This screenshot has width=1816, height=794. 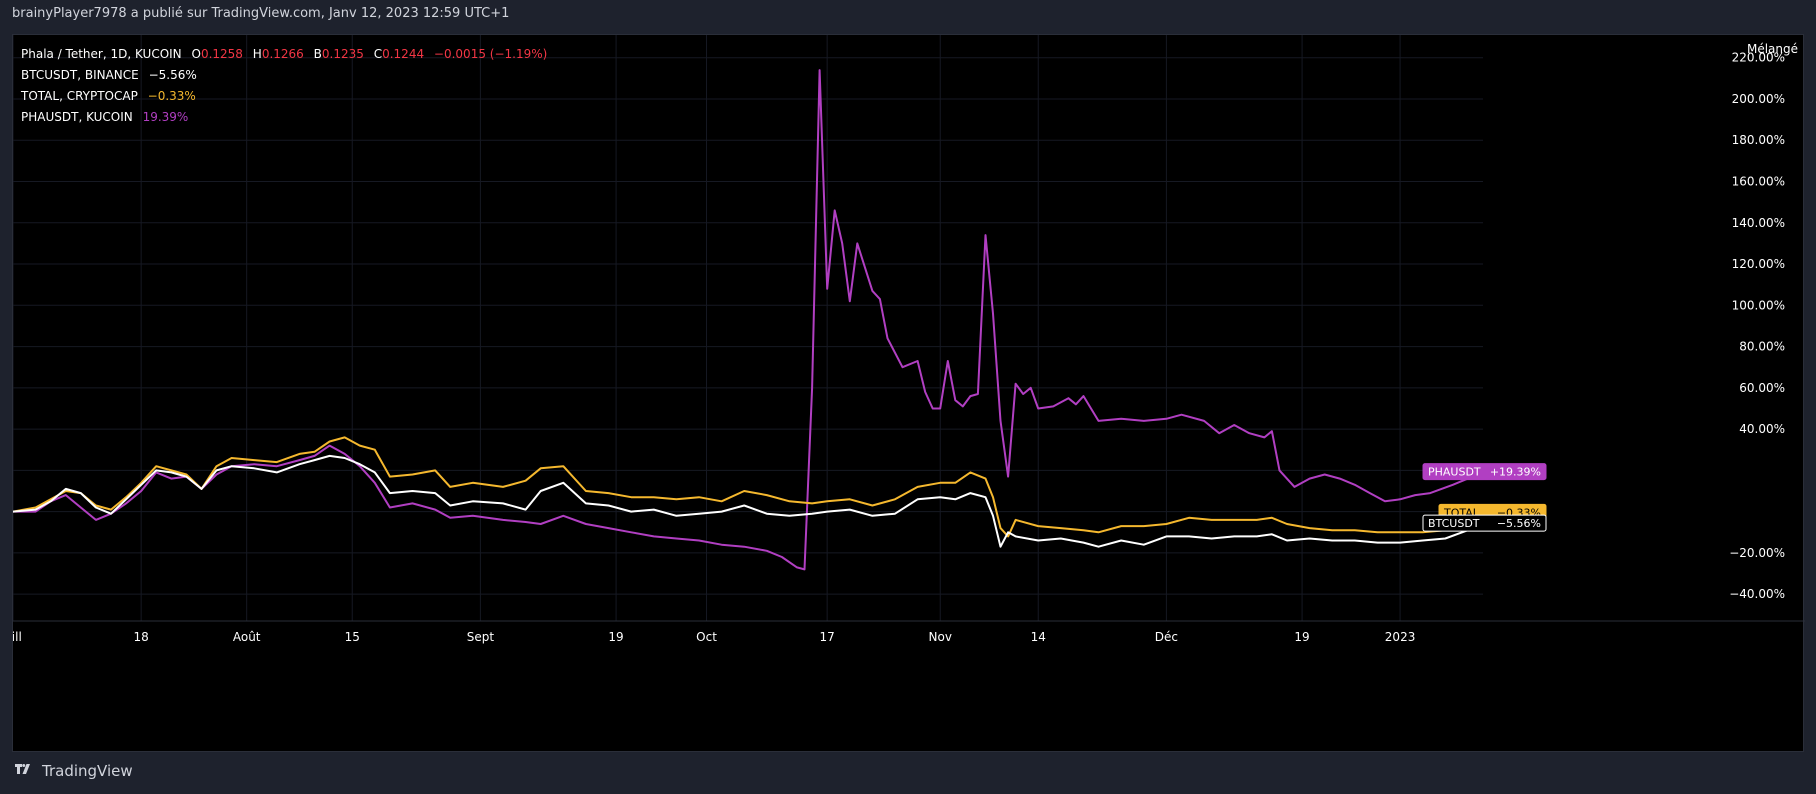 I want to click on open-value: 0.1258, so click(x=221, y=54).